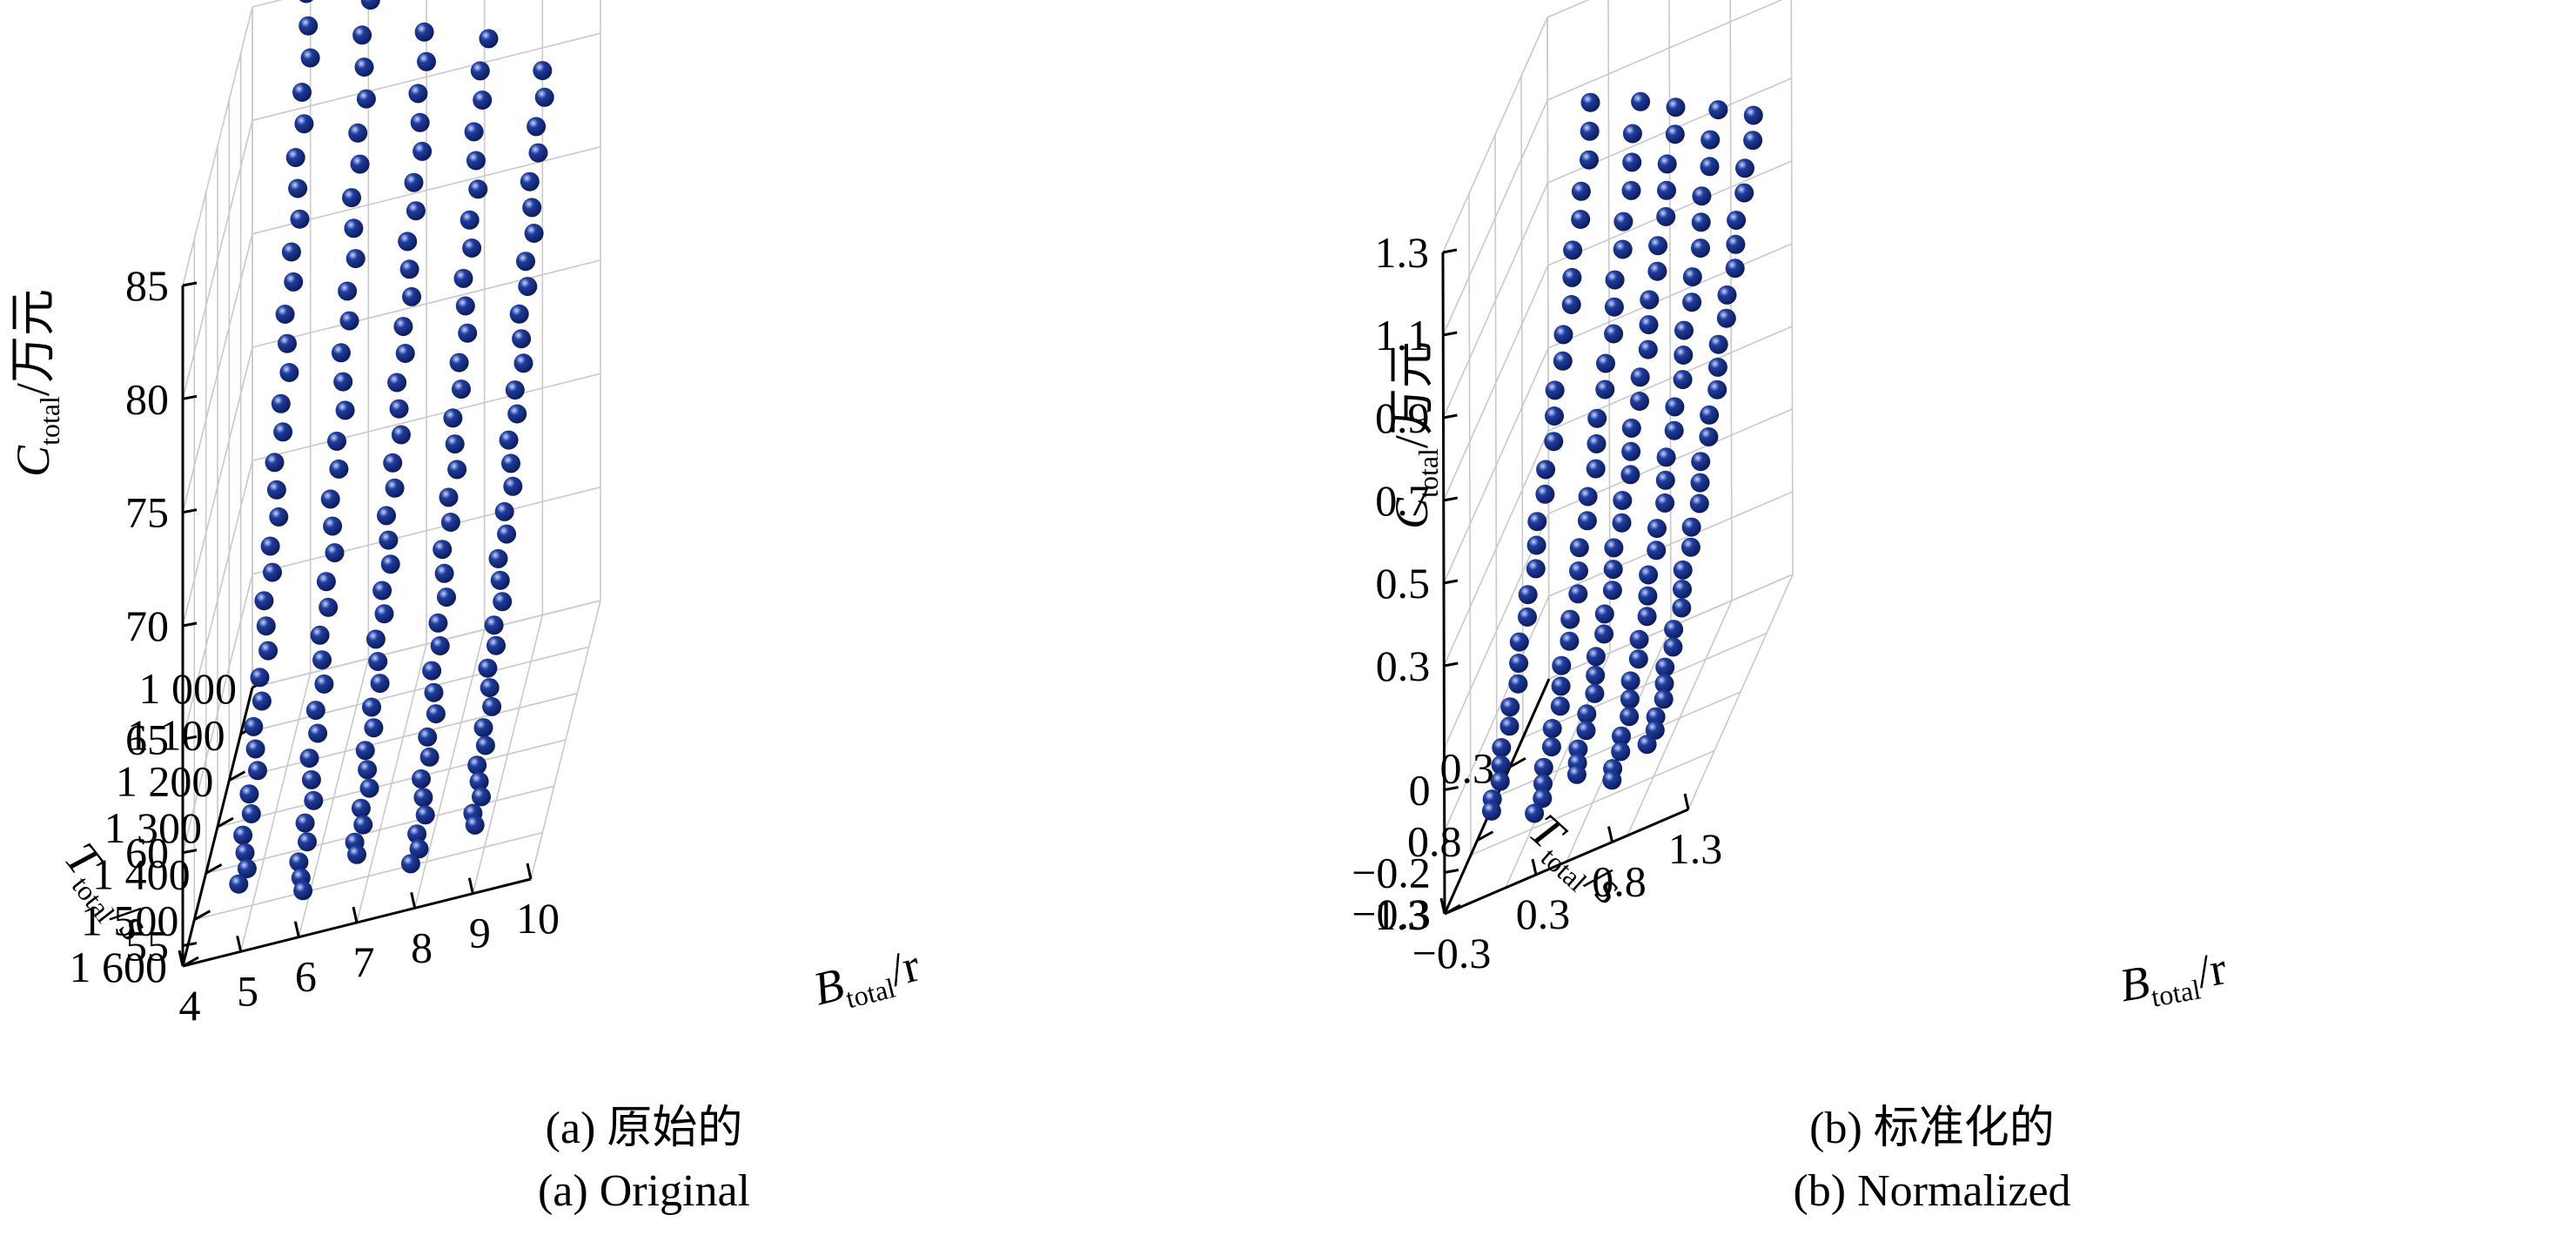 The width and height of the screenshot is (2576, 1242). What do you see at coordinates (190, 1005) in the screenshot?
I see `a-x-tick-label: 4` at bounding box center [190, 1005].